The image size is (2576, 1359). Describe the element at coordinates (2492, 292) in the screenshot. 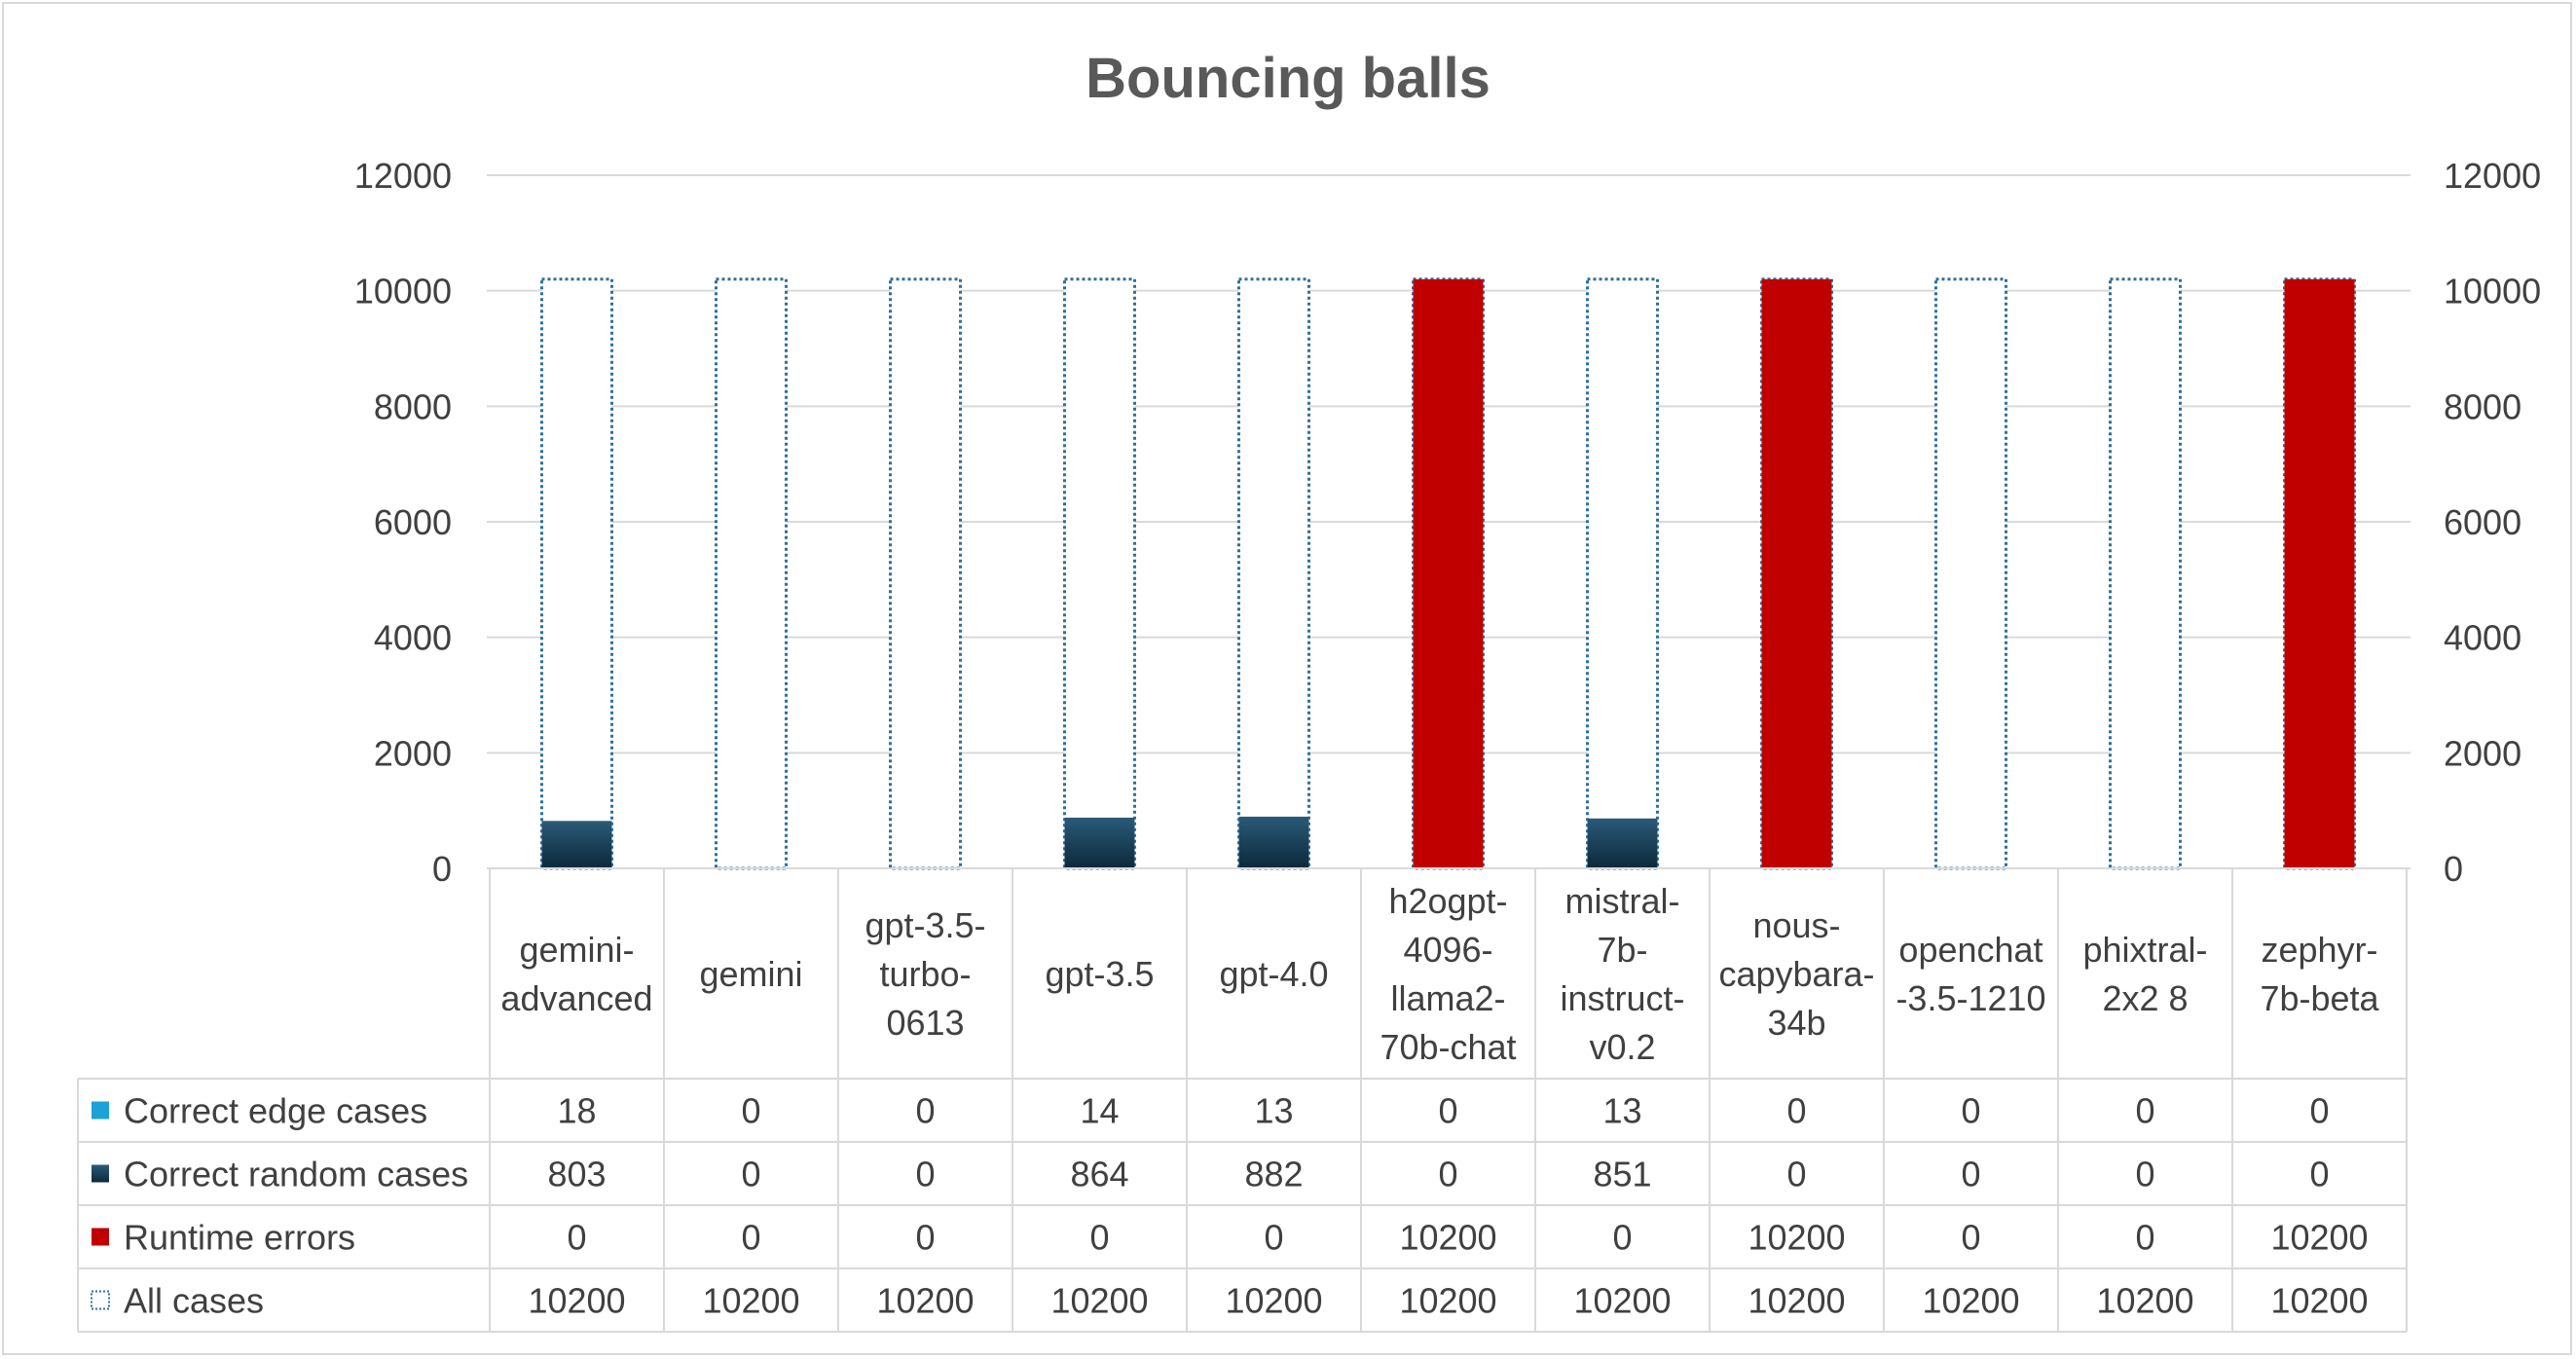

I see `y-tick-label-right: 10000` at that location.